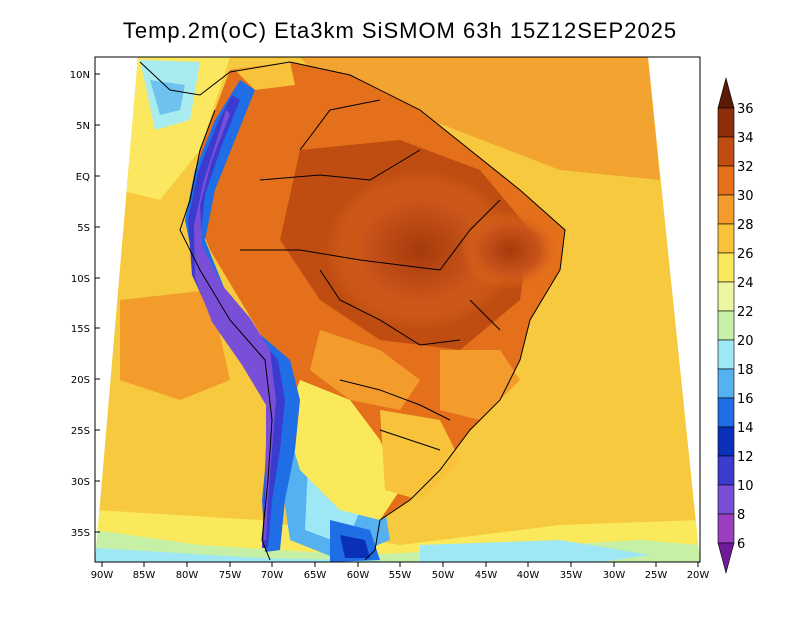  I want to click on colorbar-label: 22, so click(745, 312).